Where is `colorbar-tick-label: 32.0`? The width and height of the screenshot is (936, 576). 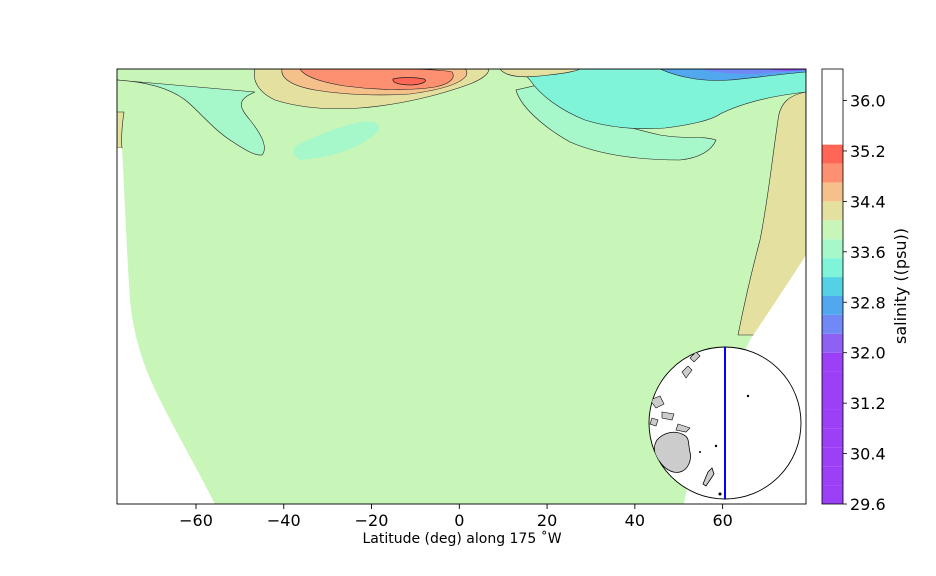 colorbar-tick-label: 32.0 is located at coordinates (868, 353).